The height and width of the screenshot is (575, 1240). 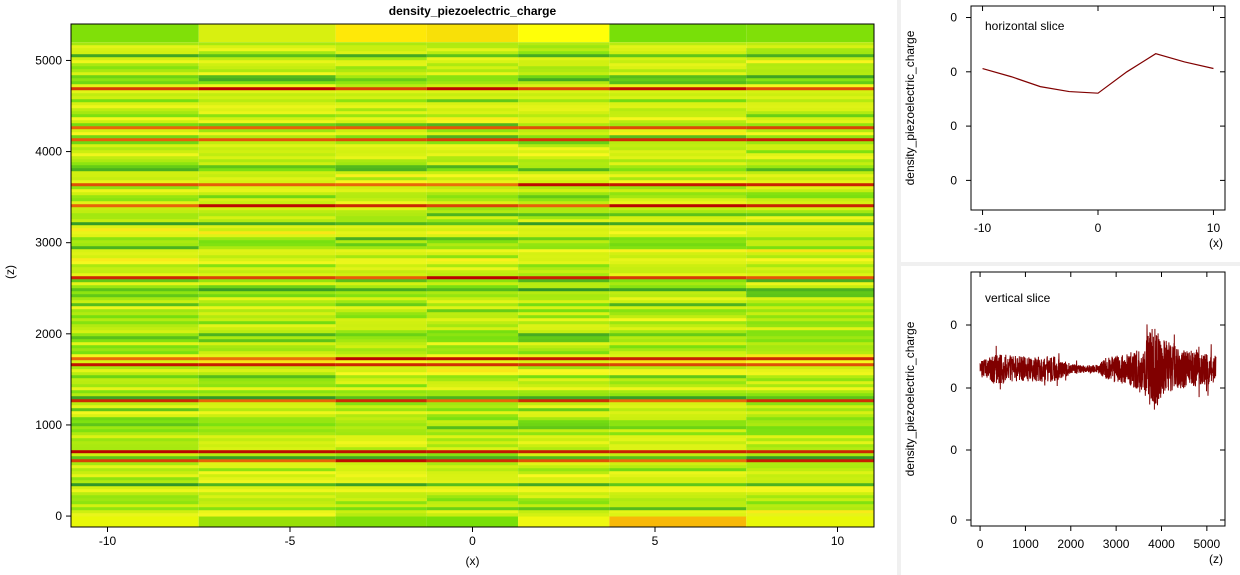 What do you see at coordinates (1025, 544) in the screenshot?
I see `vslice-x-tick-label: 1000` at bounding box center [1025, 544].